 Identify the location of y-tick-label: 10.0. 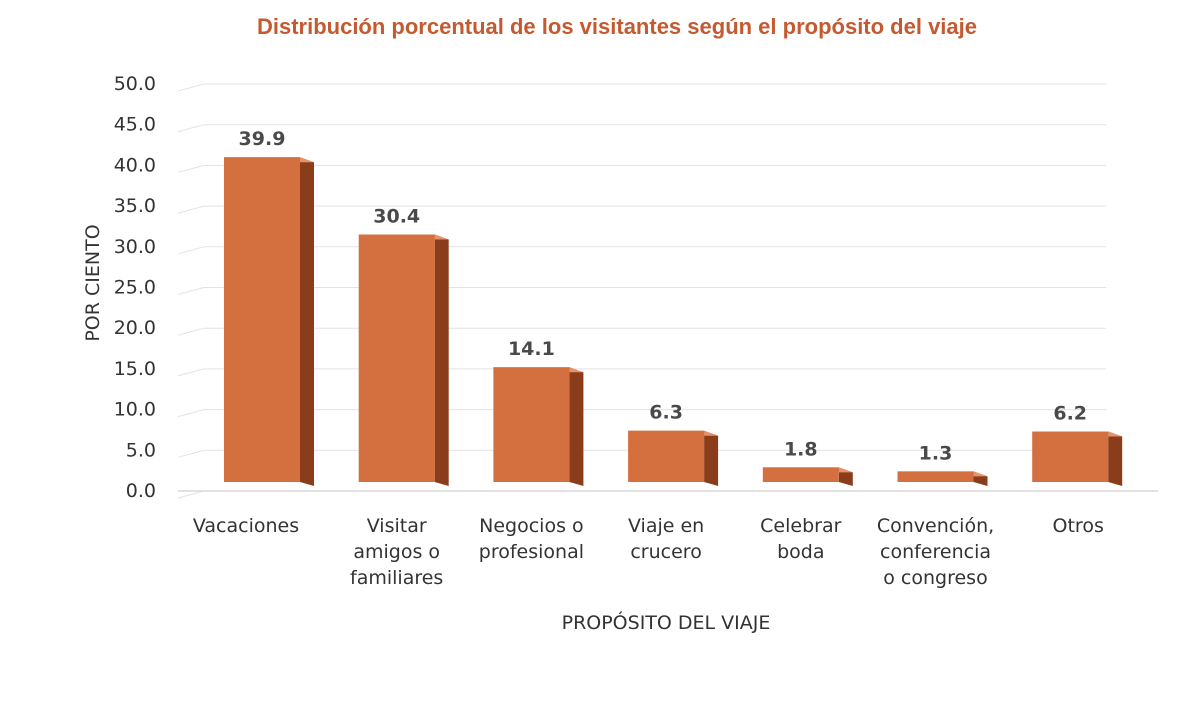
(135, 410).